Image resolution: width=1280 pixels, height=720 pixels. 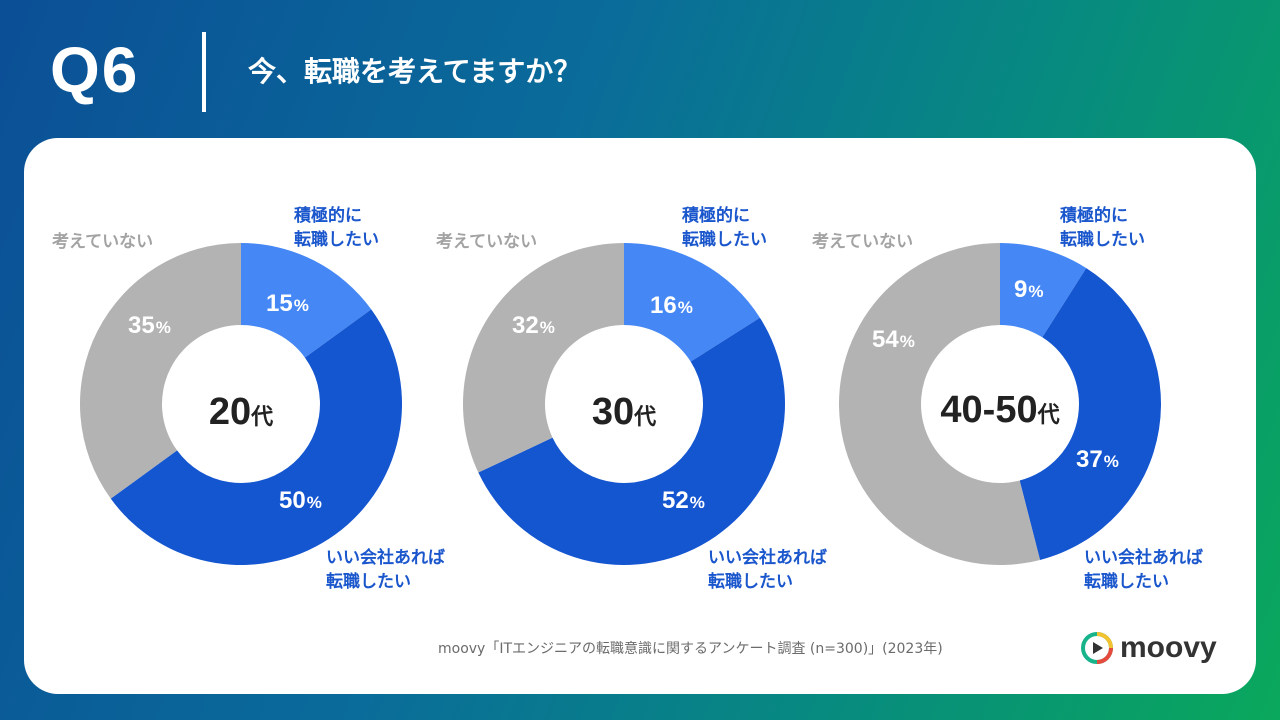 I want to click on legend-good-company-1: いい会社あれば 転職したい, so click(x=385, y=570).